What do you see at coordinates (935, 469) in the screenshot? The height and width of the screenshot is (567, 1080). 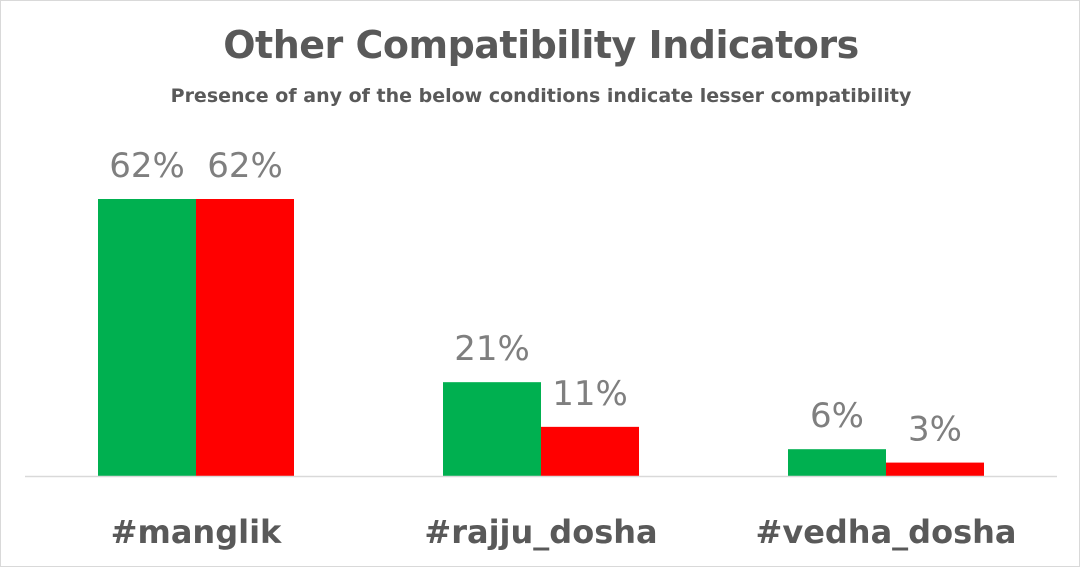 I see `bar-vedha_dosha-series2` at bounding box center [935, 469].